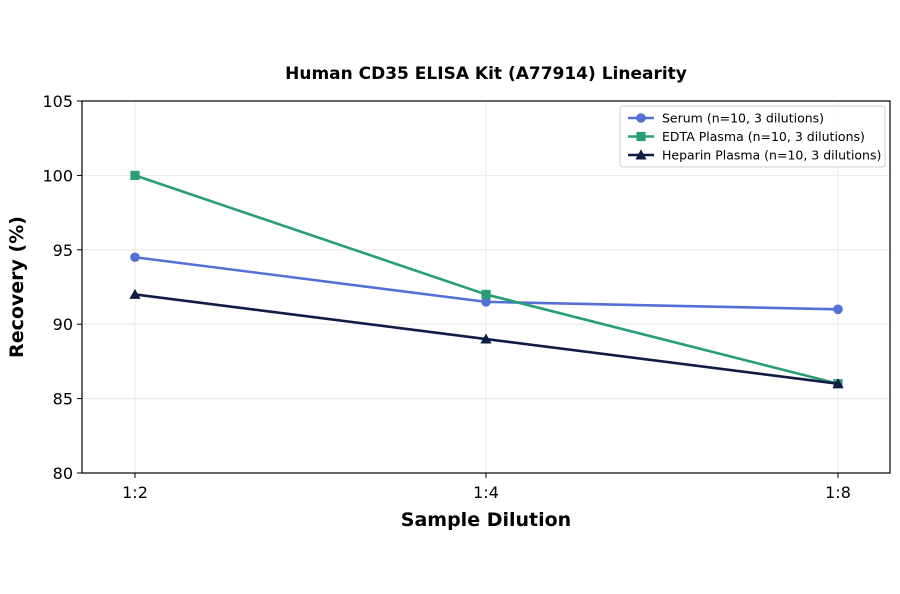 The image size is (900, 594). Describe the element at coordinates (486, 492) in the screenshot. I see `x-tick-label: 1:4` at that location.